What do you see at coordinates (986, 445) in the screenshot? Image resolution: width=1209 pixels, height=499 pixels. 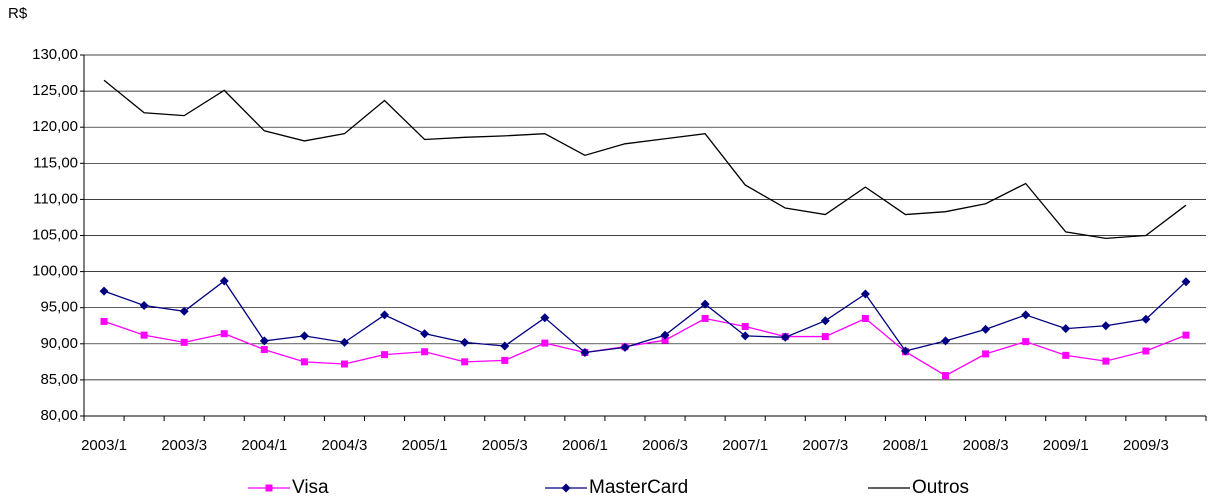 I see `x-tick-label: 2008/3` at bounding box center [986, 445].